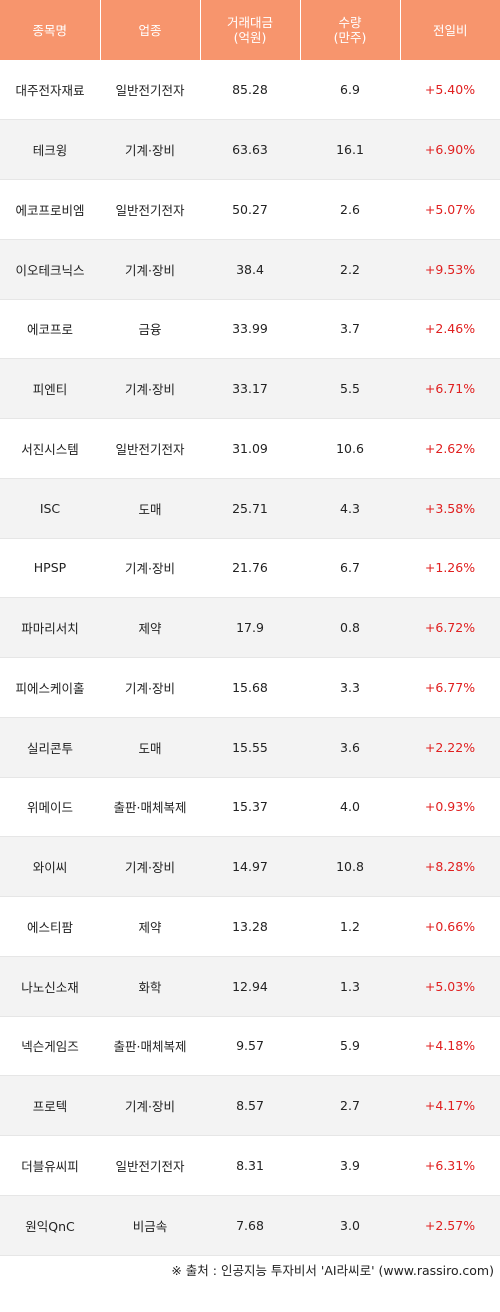 The width and height of the screenshot is (500, 1312). I want to click on table-row: 파마리서치 제약 17.9 0.8 +6.72%, so click(250, 627).